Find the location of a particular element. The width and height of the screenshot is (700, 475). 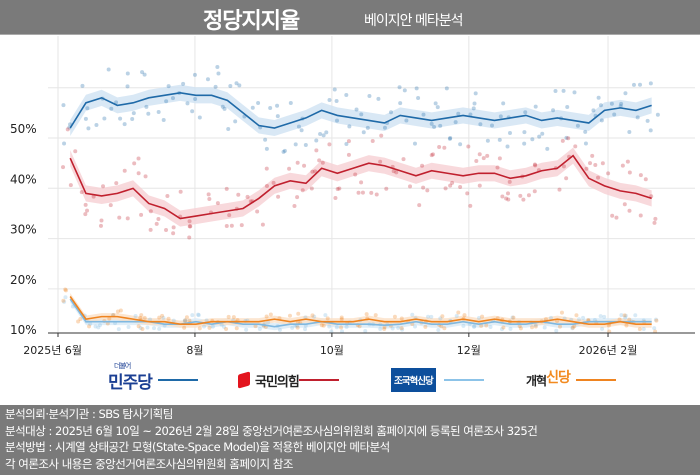

trend-line-조국혁신당 is located at coordinates (360, 313).